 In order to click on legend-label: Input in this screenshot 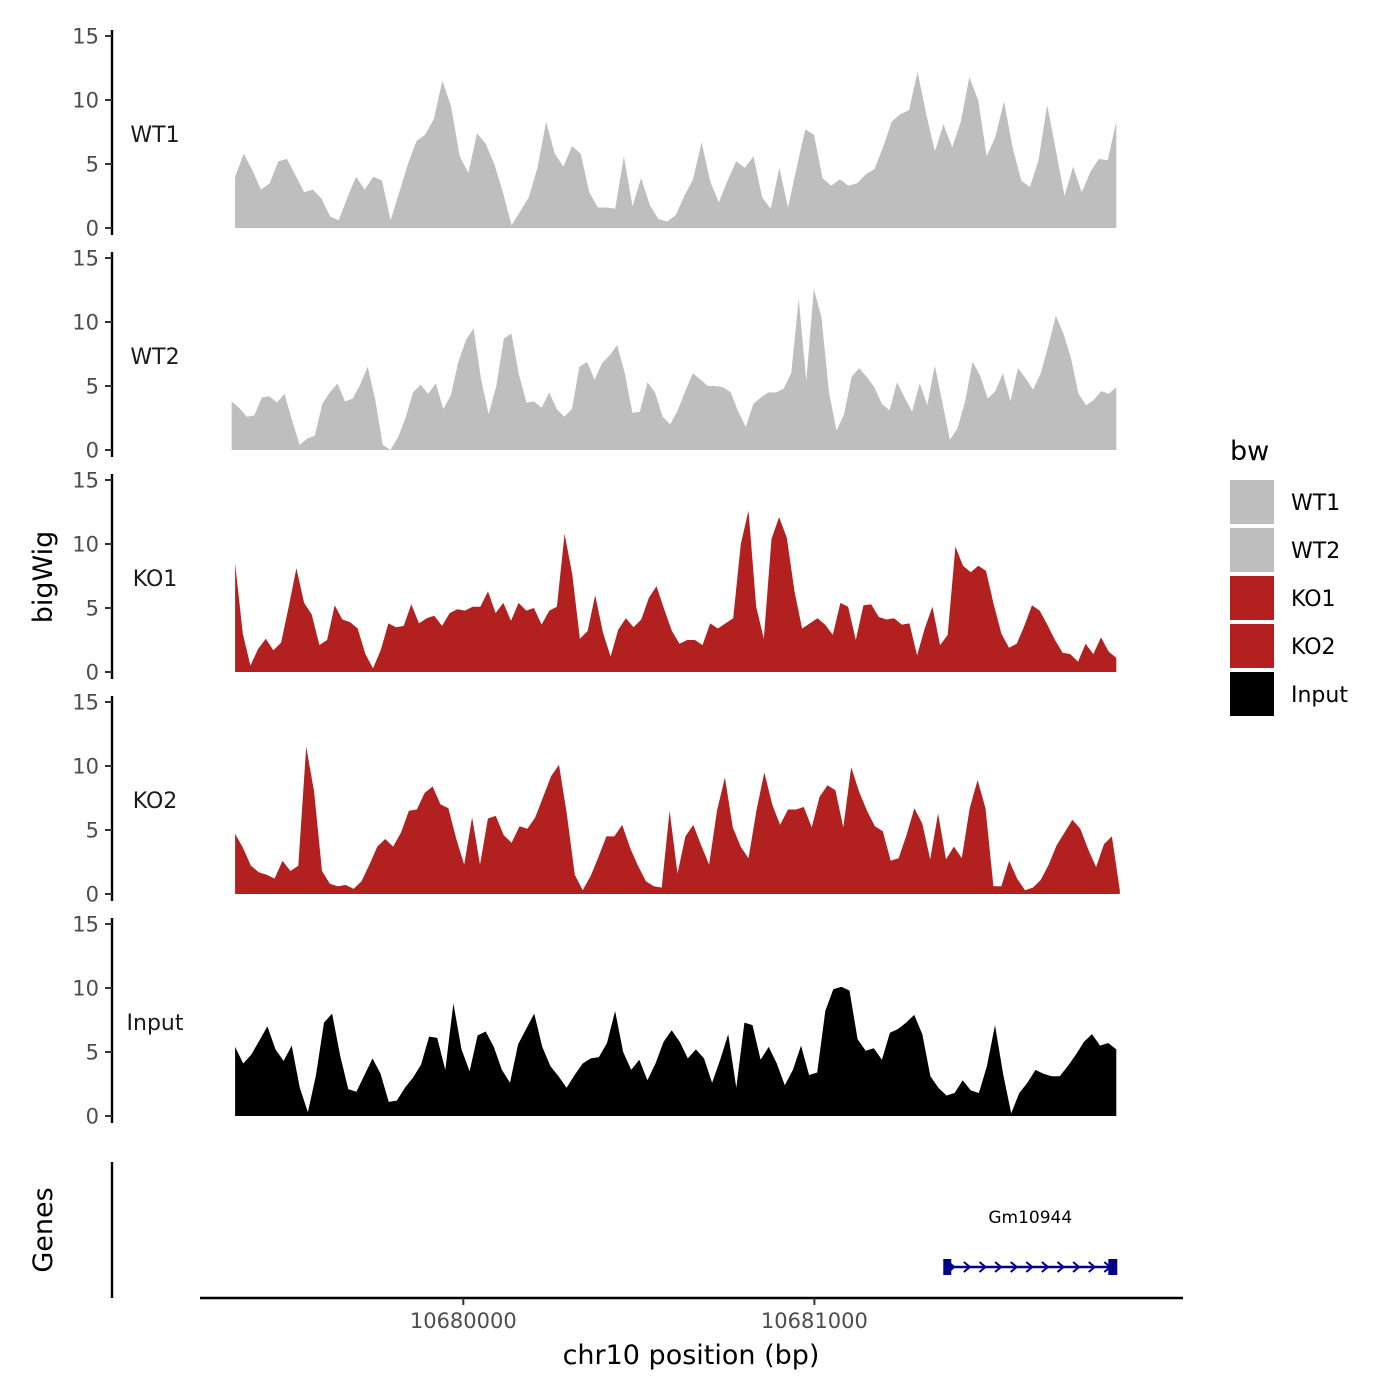, I will do `click(1319, 695)`.